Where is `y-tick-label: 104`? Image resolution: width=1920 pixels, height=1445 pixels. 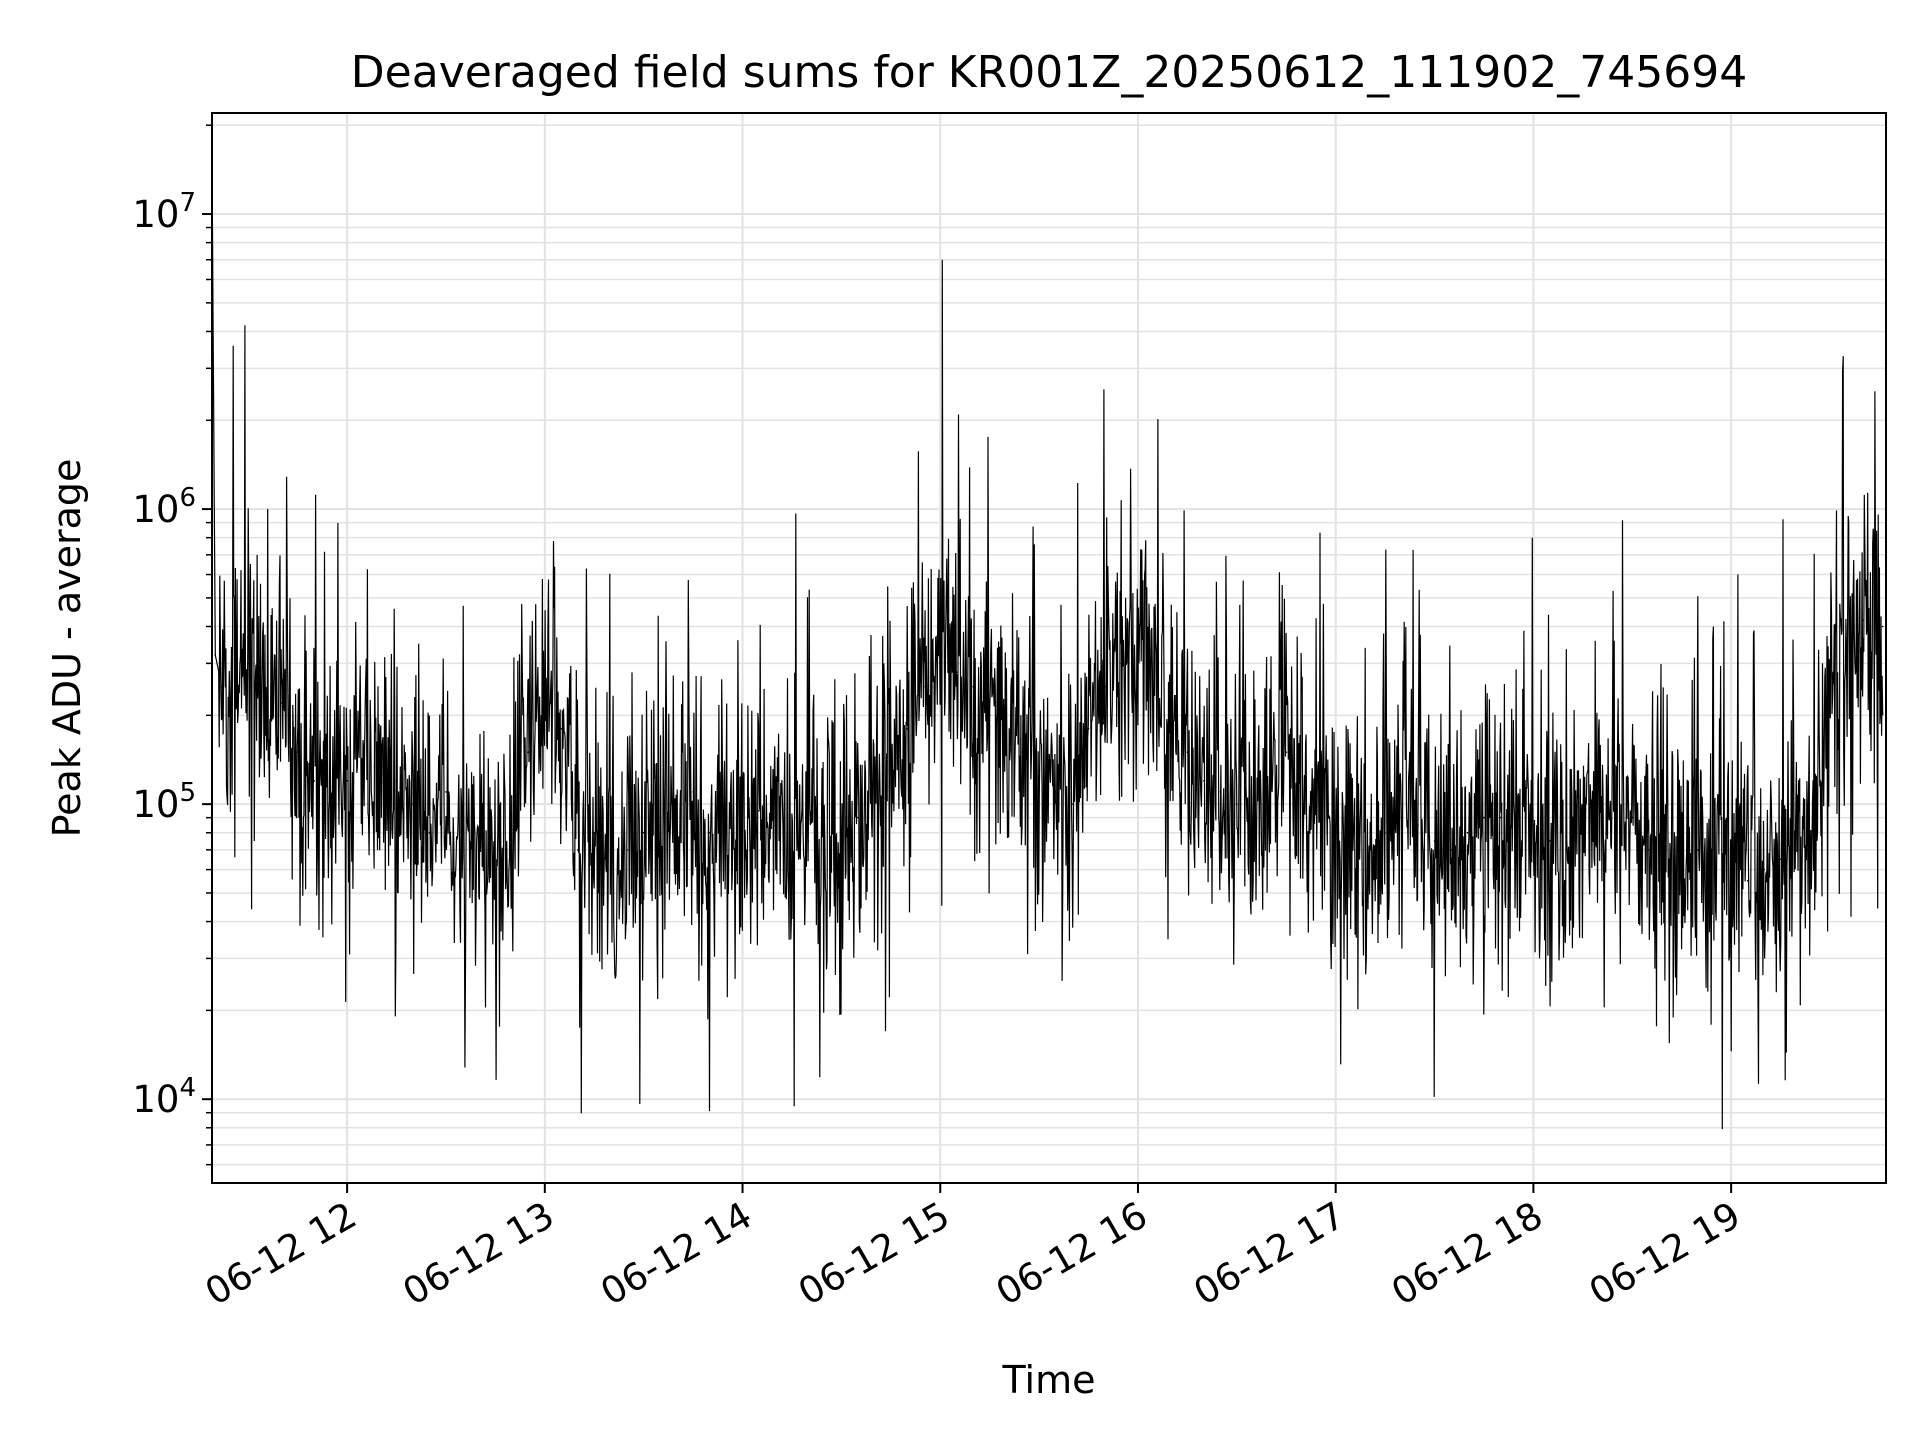
y-tick-label: 104 is located at coordinates (164, 1097).